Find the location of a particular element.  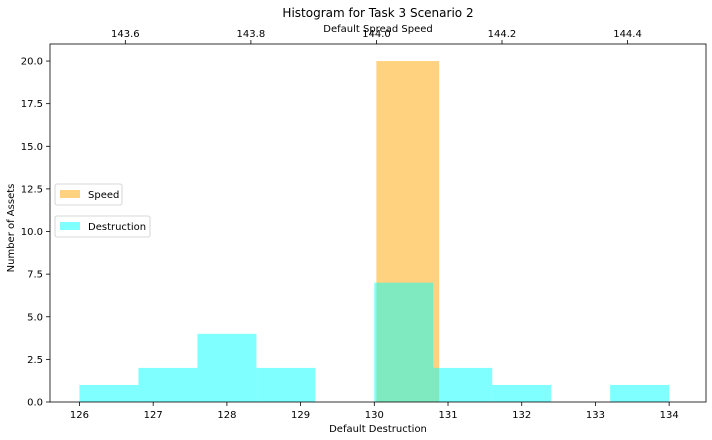

legend-destruction-label: Destruction is located at coordinates (117, 227).